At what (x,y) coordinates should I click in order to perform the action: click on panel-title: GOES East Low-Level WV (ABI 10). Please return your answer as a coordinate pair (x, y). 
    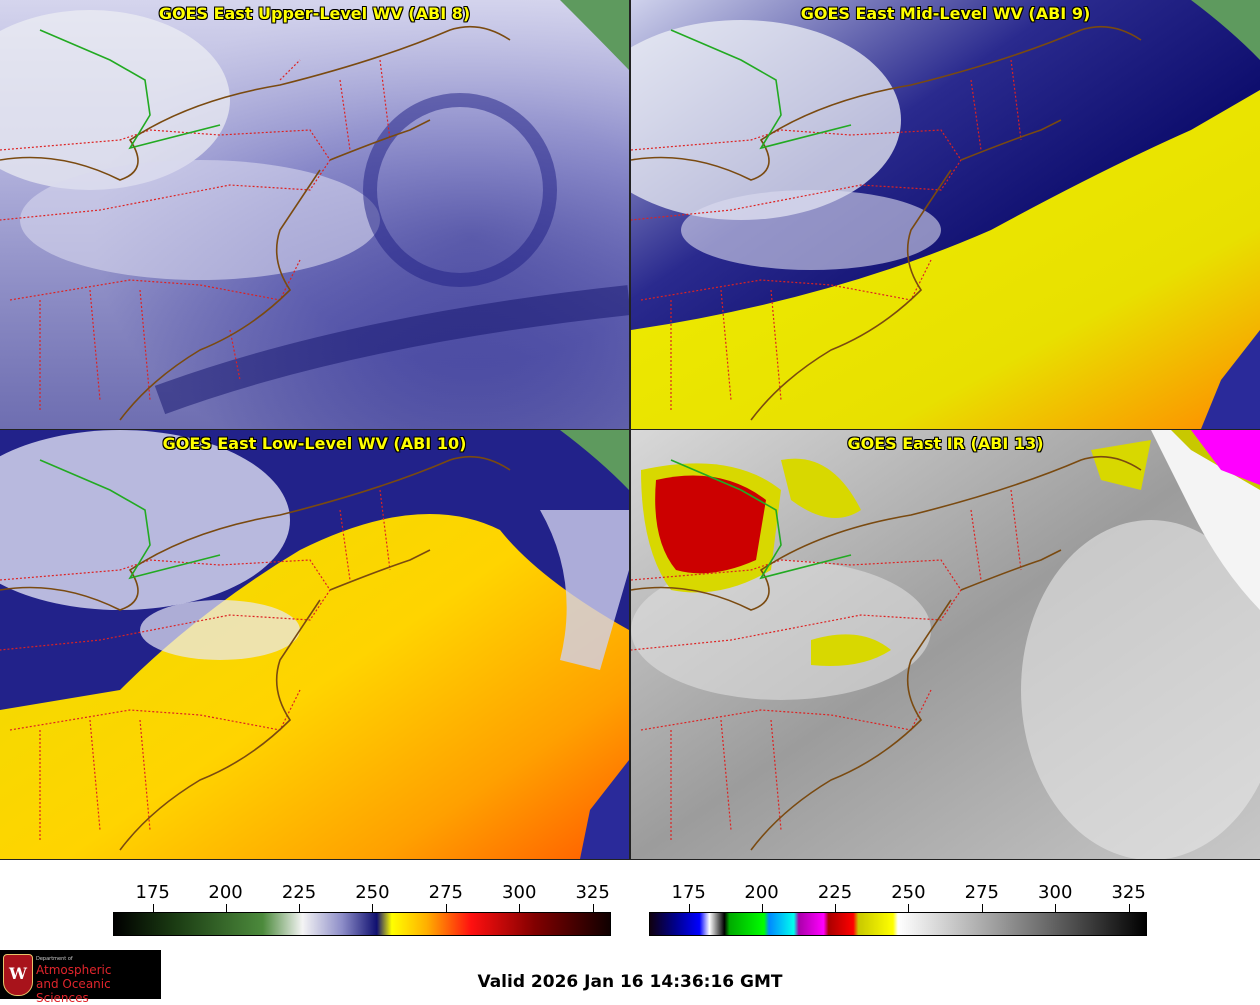
    Looking at the image, I should click on (314, 443).